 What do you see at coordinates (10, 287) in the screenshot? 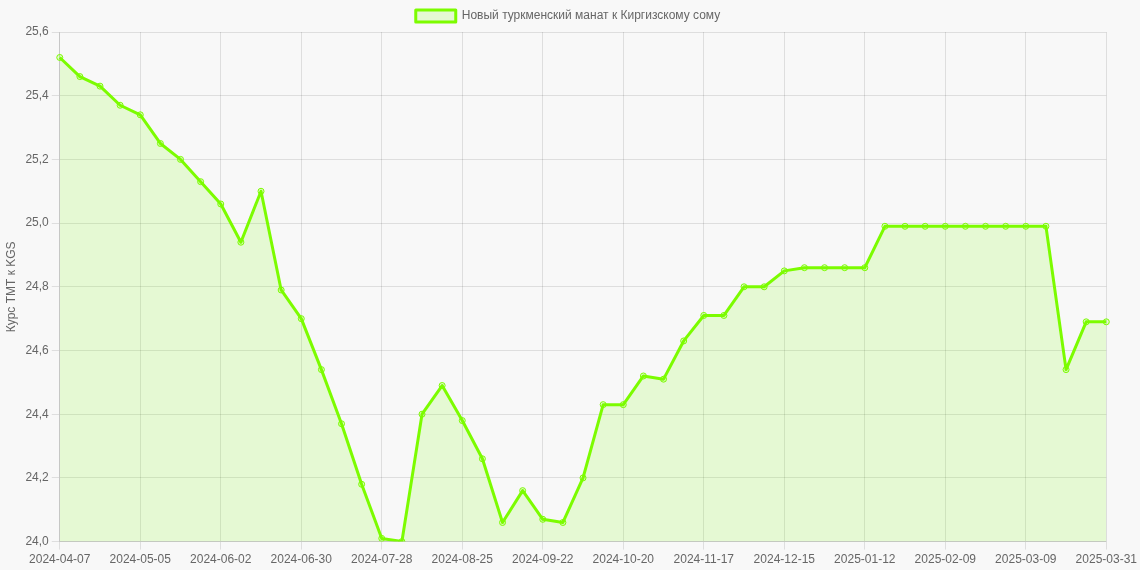
I see `y-axis-title: Курс ТМТ к KGS` at bounding box center [10, 287].